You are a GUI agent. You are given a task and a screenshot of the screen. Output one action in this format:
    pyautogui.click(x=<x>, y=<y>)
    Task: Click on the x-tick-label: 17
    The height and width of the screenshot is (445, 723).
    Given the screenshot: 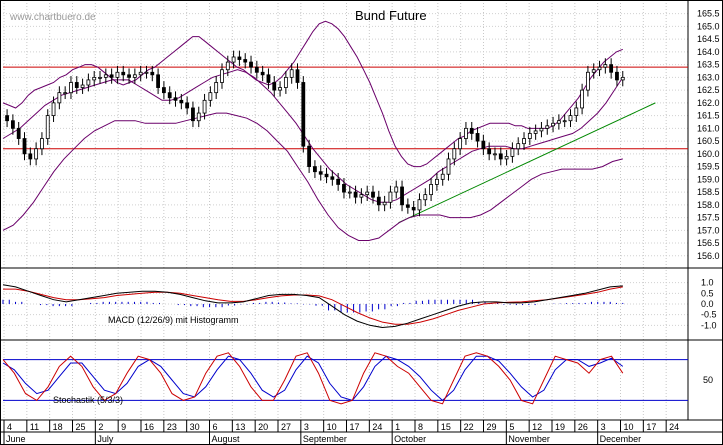 What is the action you would take?
    pyautogui.click(x=355, y=427)
    